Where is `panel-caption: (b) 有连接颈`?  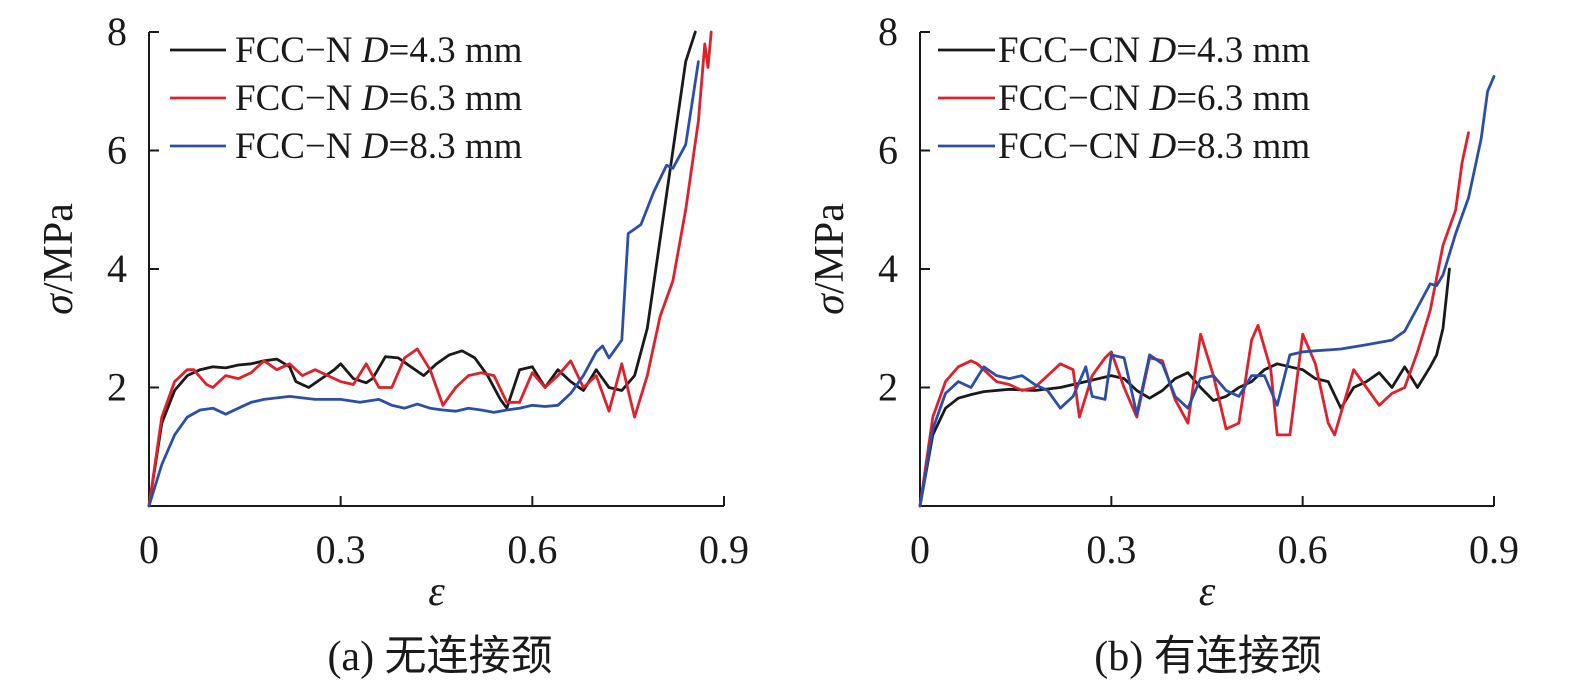 panel-caption: (b) 有连接颈 is located at coordinates (1207, 657).